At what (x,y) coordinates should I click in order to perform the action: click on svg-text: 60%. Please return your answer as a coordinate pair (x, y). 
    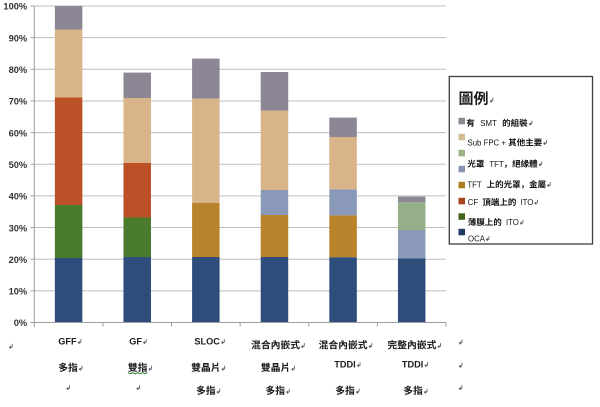
    Looking at the image, I should click on (18, 133).